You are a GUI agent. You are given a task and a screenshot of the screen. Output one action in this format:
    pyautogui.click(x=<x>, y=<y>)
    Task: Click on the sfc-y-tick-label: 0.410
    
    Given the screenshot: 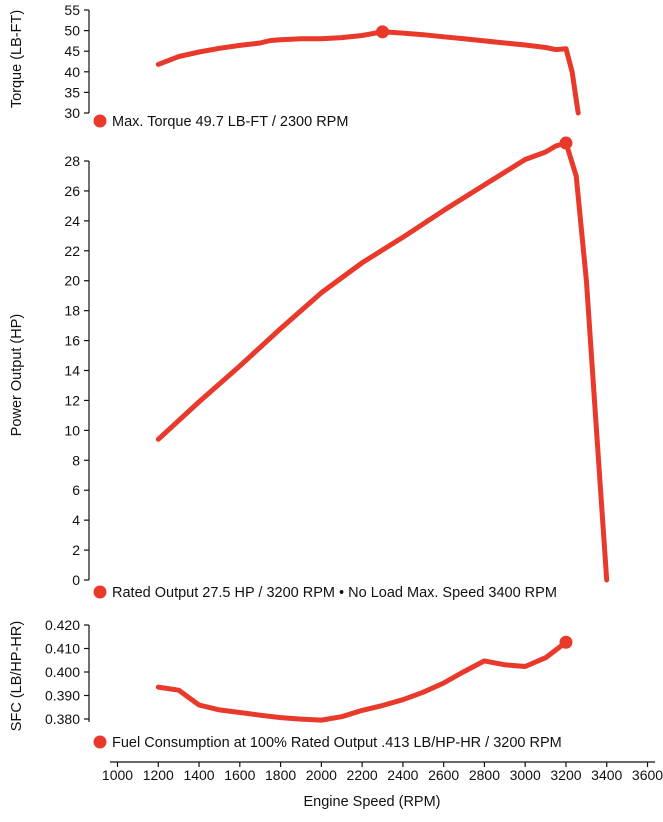 What is the action you would take?
    pyautogui.click(x=62, y=649)
    